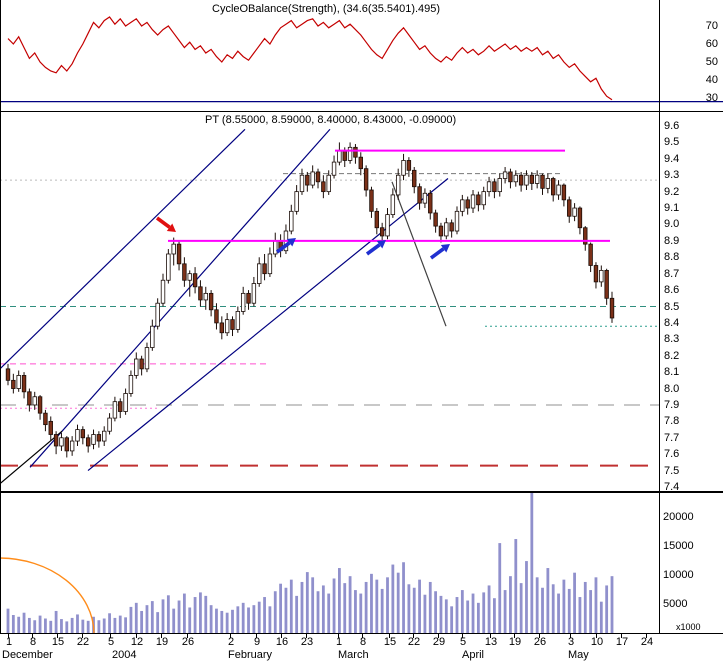 Image resolution: width=723 pixels, height=667 pixels. Describe the element at coordinates (111, 642) in the screenshot. I see `x-axis-day-tick: 5` at that location.